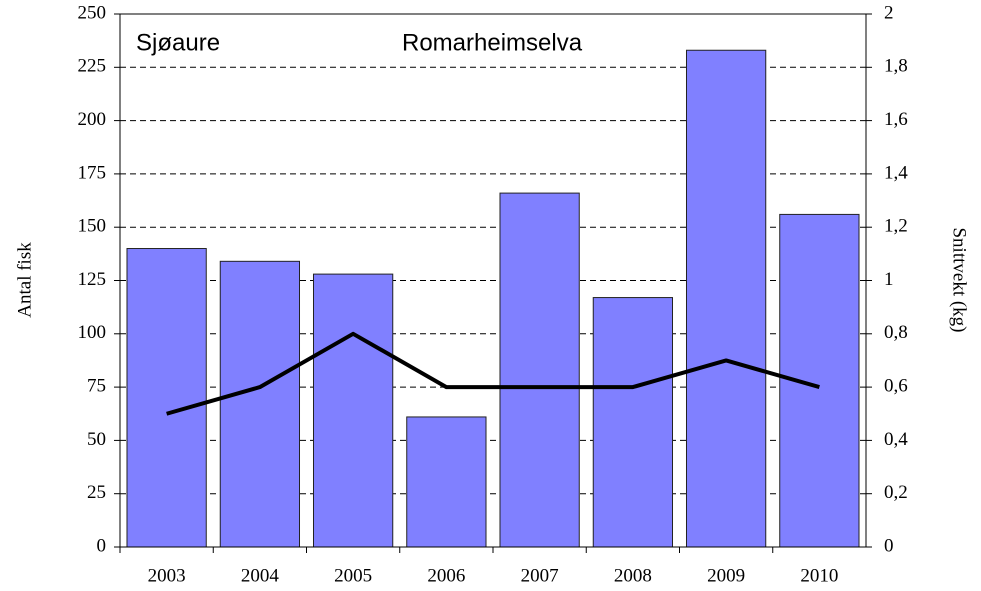 Image resolution: width=981 pixels, height=591 pixels. I want to click on y2-axis-label: Snittvekt (kg), so click(959, 279).